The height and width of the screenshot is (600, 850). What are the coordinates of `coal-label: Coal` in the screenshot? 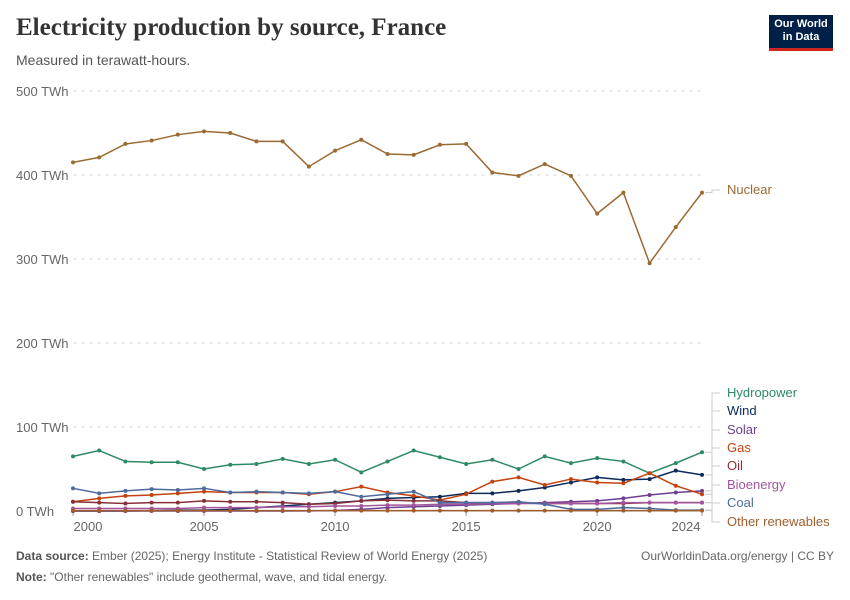 It's located at (740, 502).